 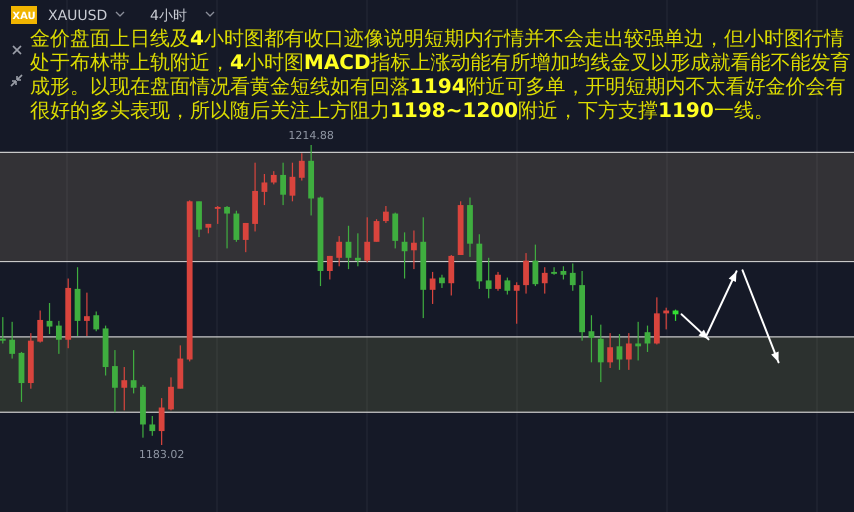 I want to click on chart-subtitle: 4小时, so click(x=168, y=16).